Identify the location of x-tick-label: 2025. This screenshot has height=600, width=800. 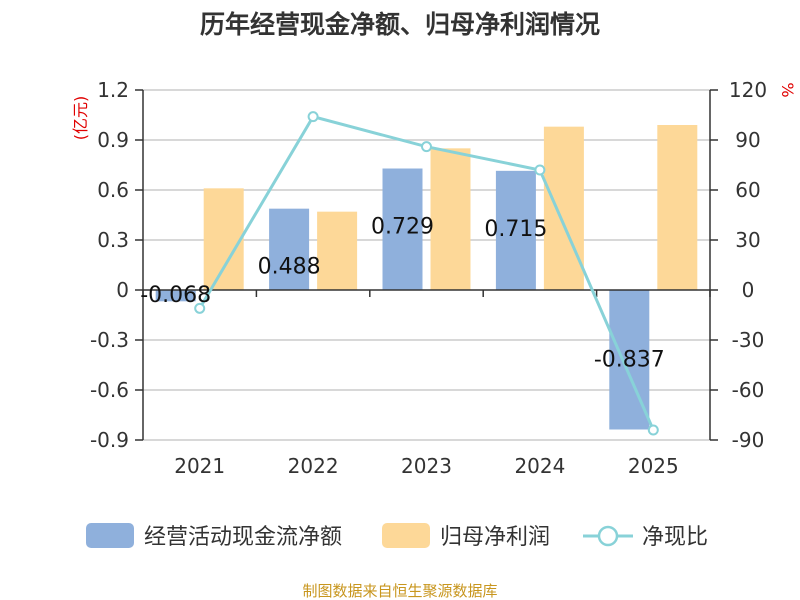
(653, 466).